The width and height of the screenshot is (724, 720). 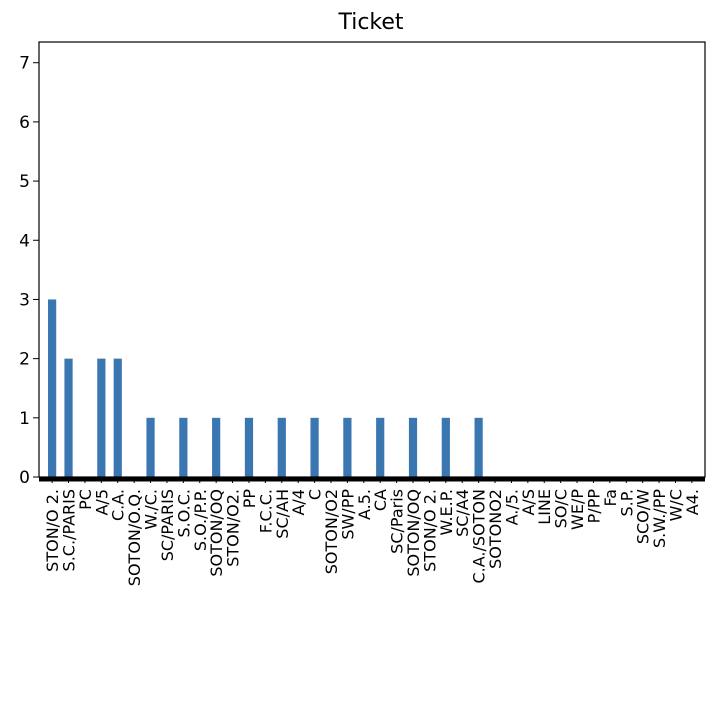 I want to click on x-tick-label: C.A., so click(x=118, y=505).